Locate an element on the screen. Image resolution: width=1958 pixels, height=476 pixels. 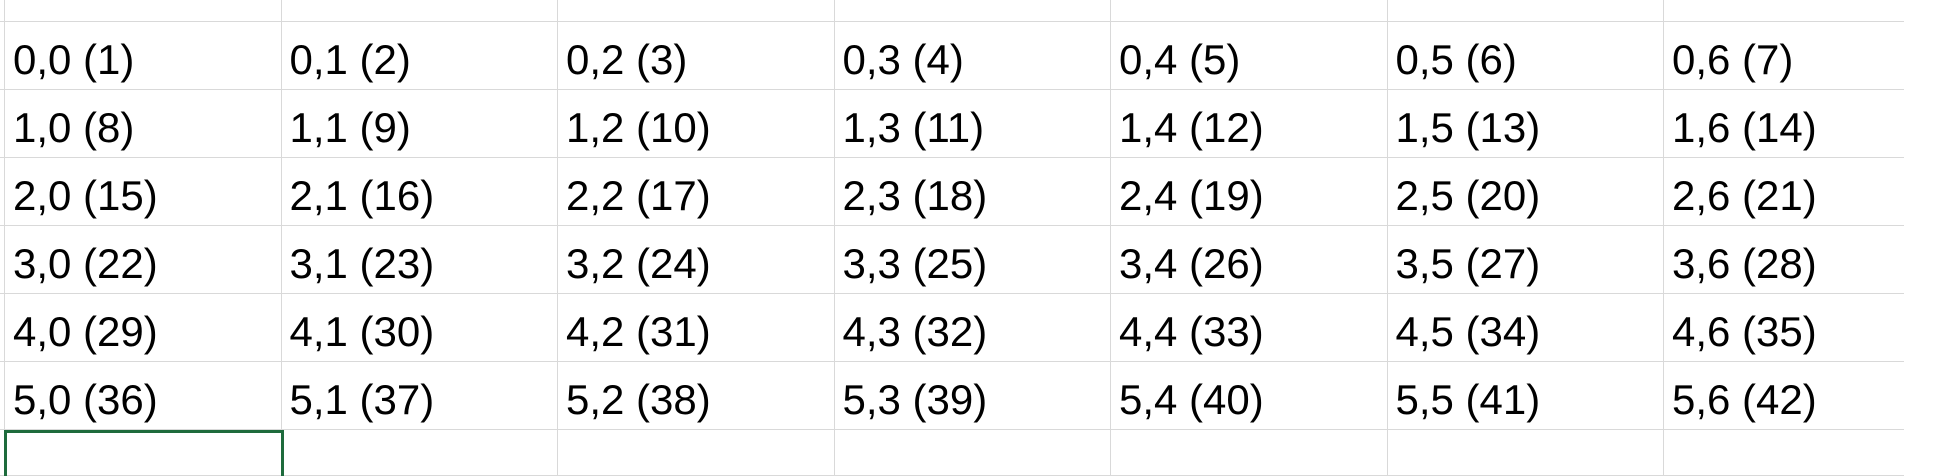
grid-cell: 3,2 (24) is located at coordinates (696, 260).